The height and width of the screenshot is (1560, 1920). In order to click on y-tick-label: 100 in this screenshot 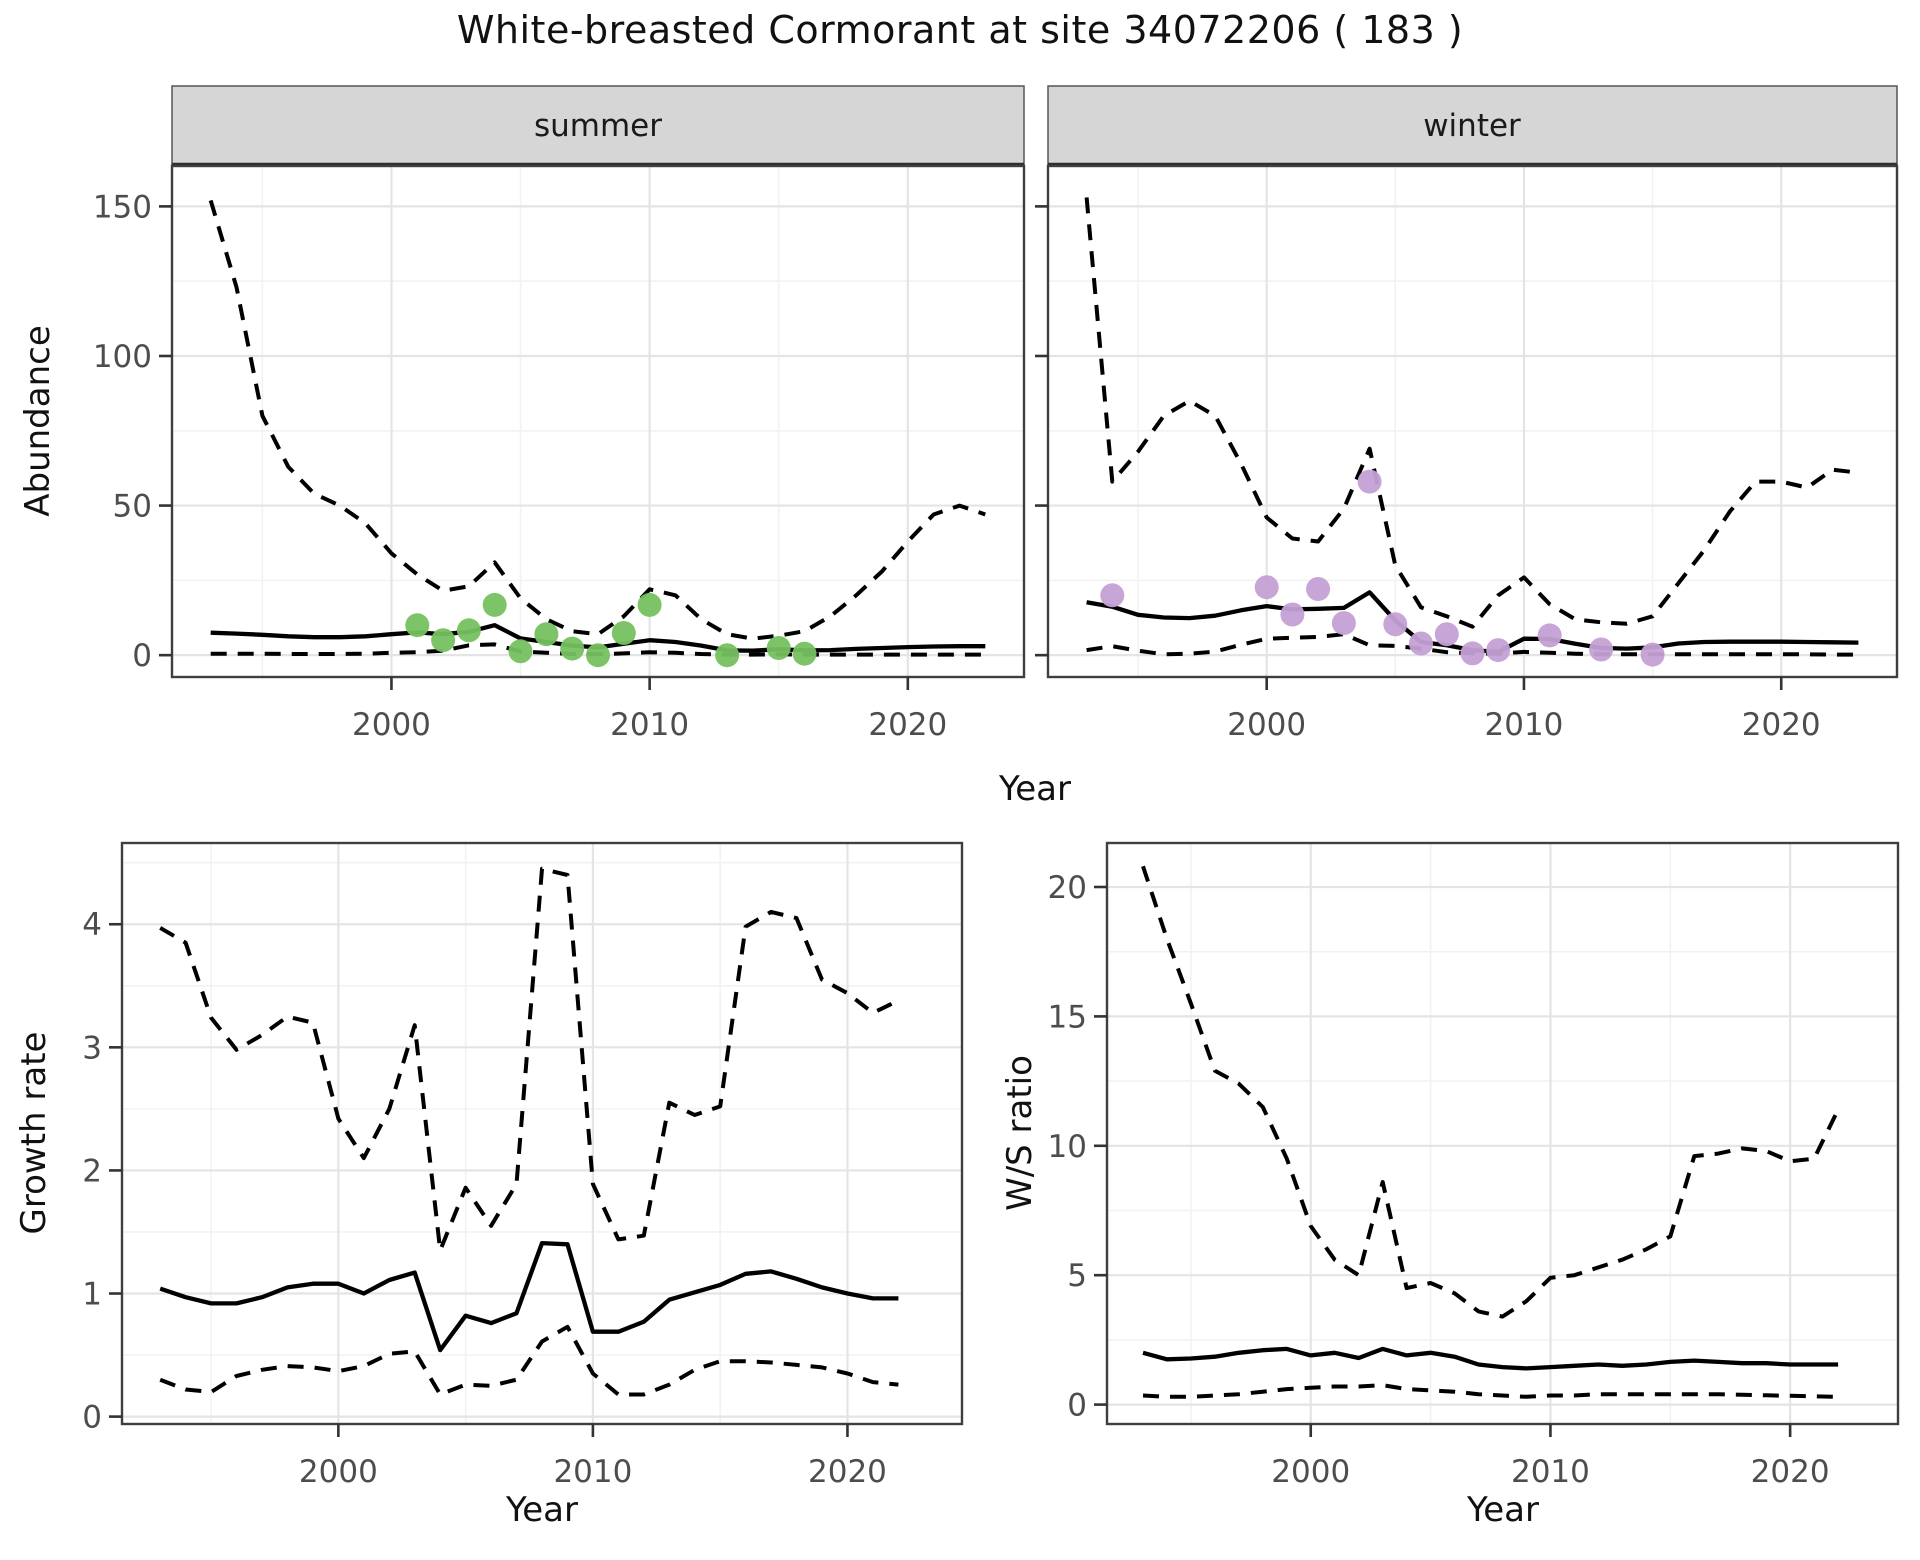, I will do `click(122, 357)`.